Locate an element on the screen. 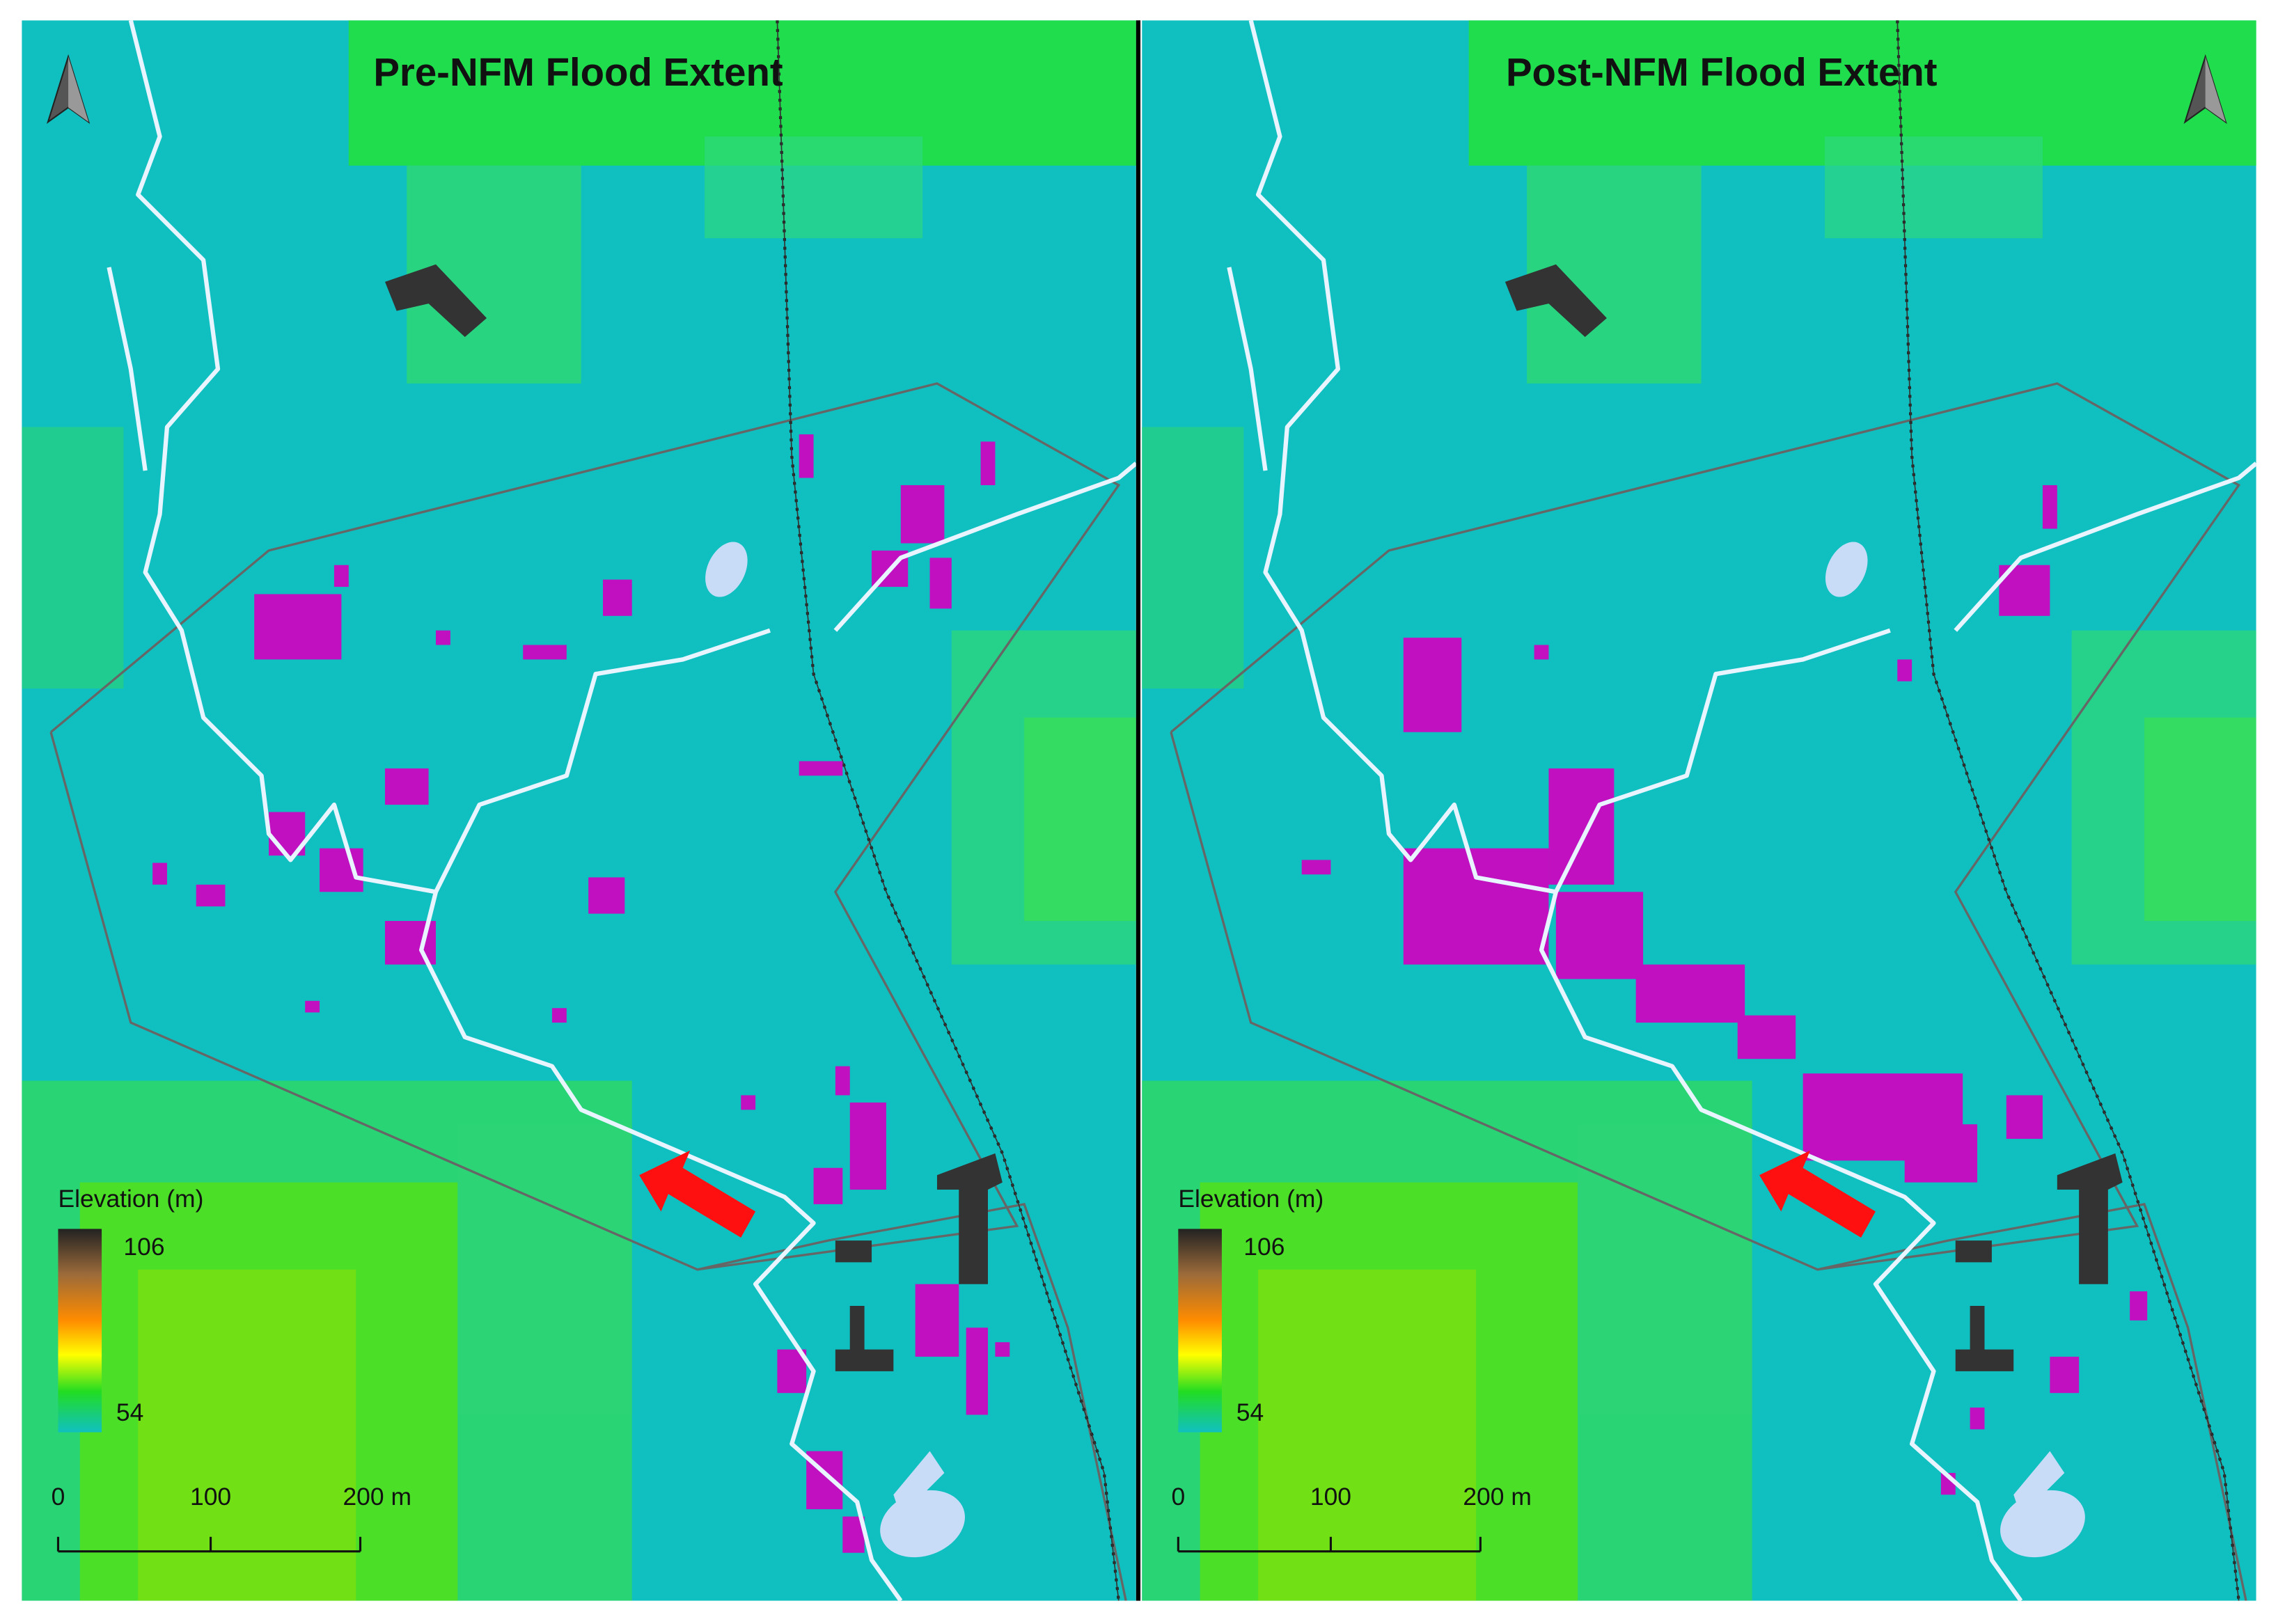 The image size is (2278, 1624). panel-divider is located at coordinates (1138, 810).